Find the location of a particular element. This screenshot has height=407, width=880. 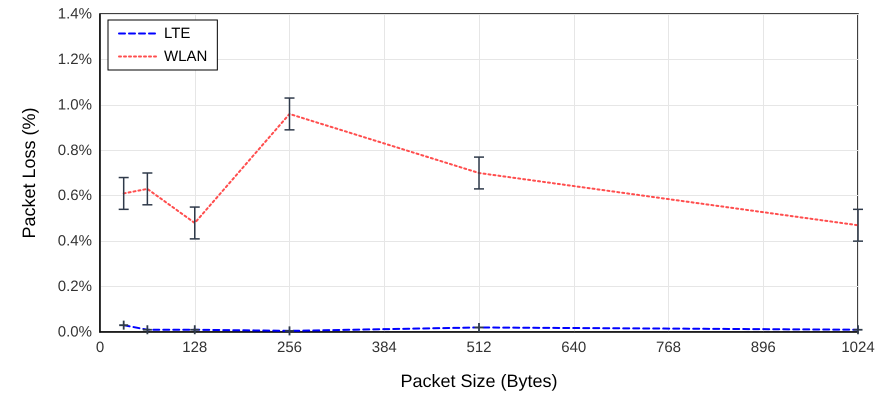

legend-label: LTE is located at coordinates (177, 33).